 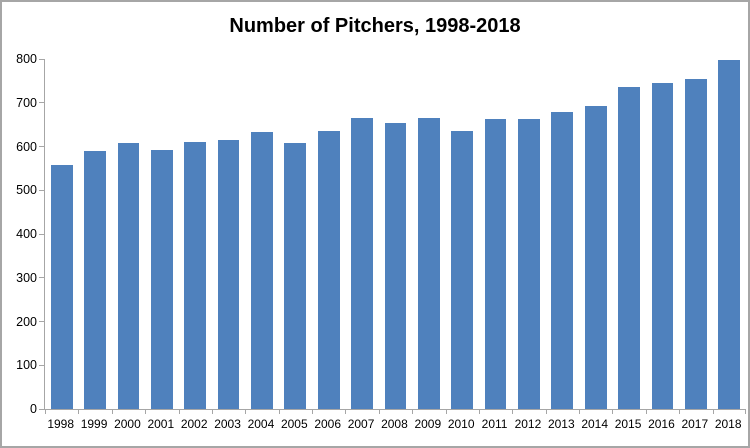 I want to click on bar-2017, so click(x=695, y=243).